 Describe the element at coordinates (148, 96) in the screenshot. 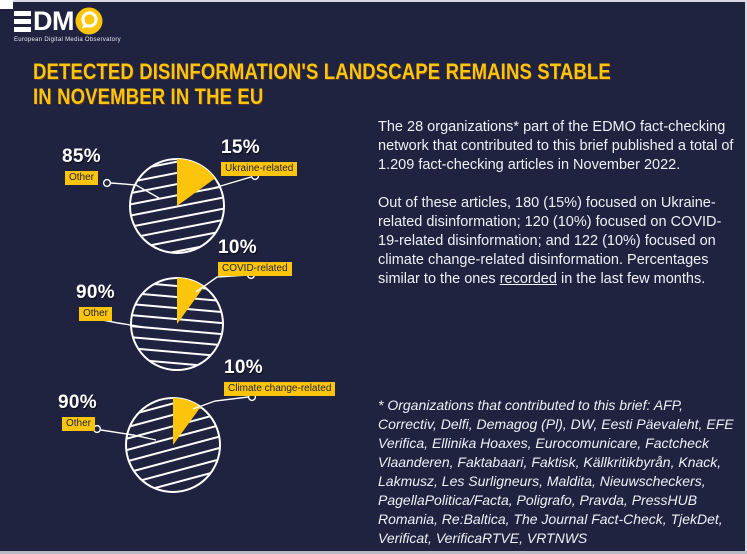

I see `page-title-line2: IN NOVEMBER IN THE EU` at that location.